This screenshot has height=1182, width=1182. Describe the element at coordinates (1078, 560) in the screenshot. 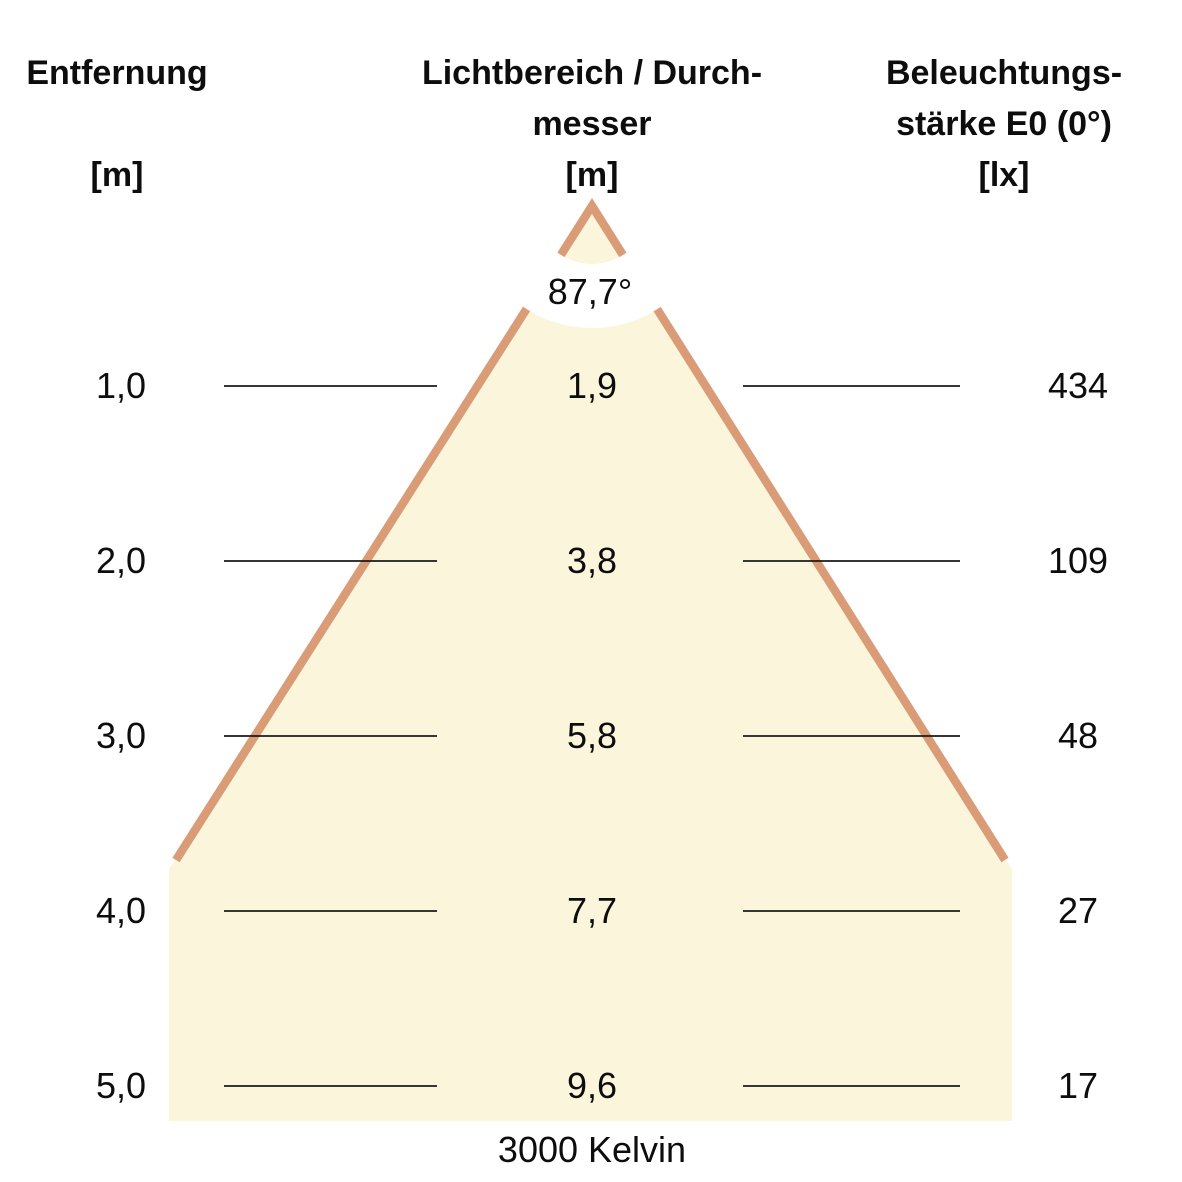

I see `illuminance-value-row2: 109` at that location.